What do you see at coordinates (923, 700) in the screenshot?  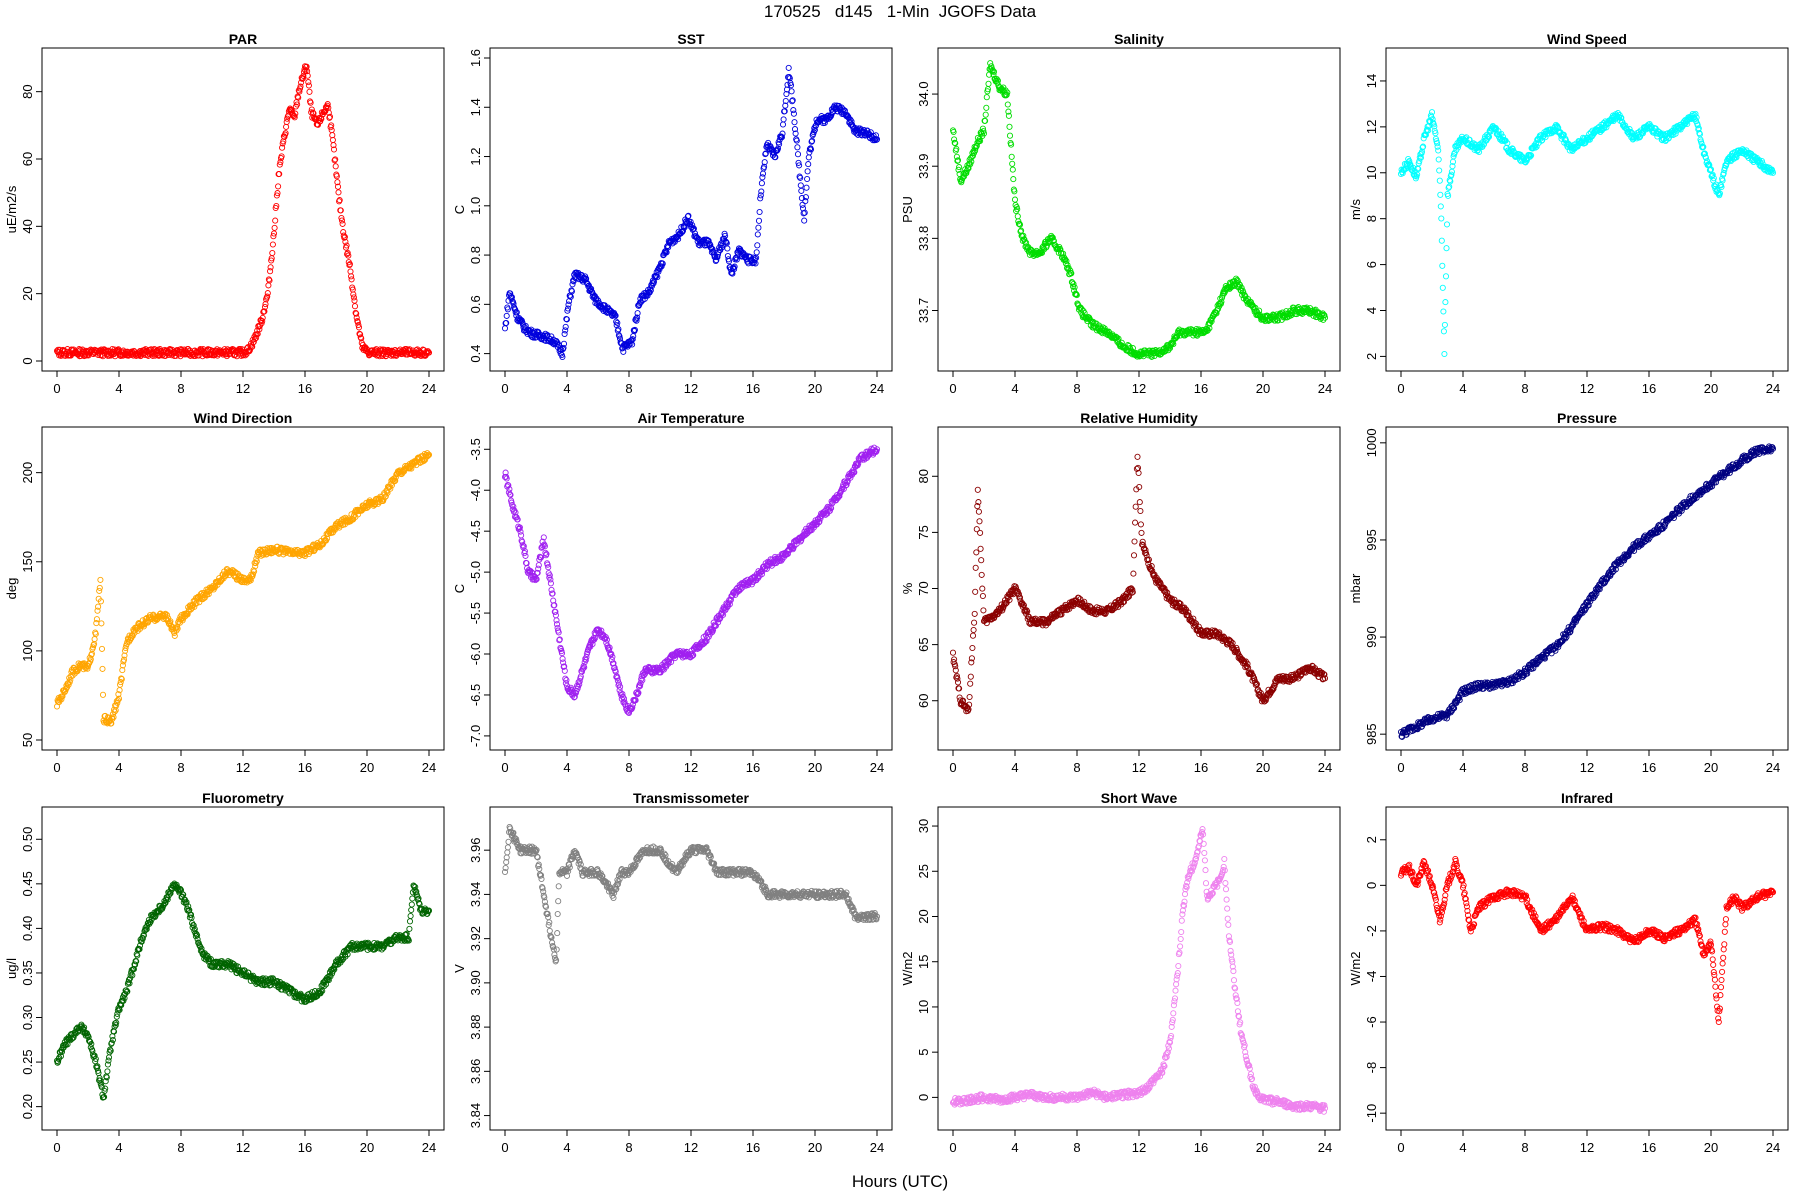 I see `y-tick-label: 60` at bounding box center [923, 700].